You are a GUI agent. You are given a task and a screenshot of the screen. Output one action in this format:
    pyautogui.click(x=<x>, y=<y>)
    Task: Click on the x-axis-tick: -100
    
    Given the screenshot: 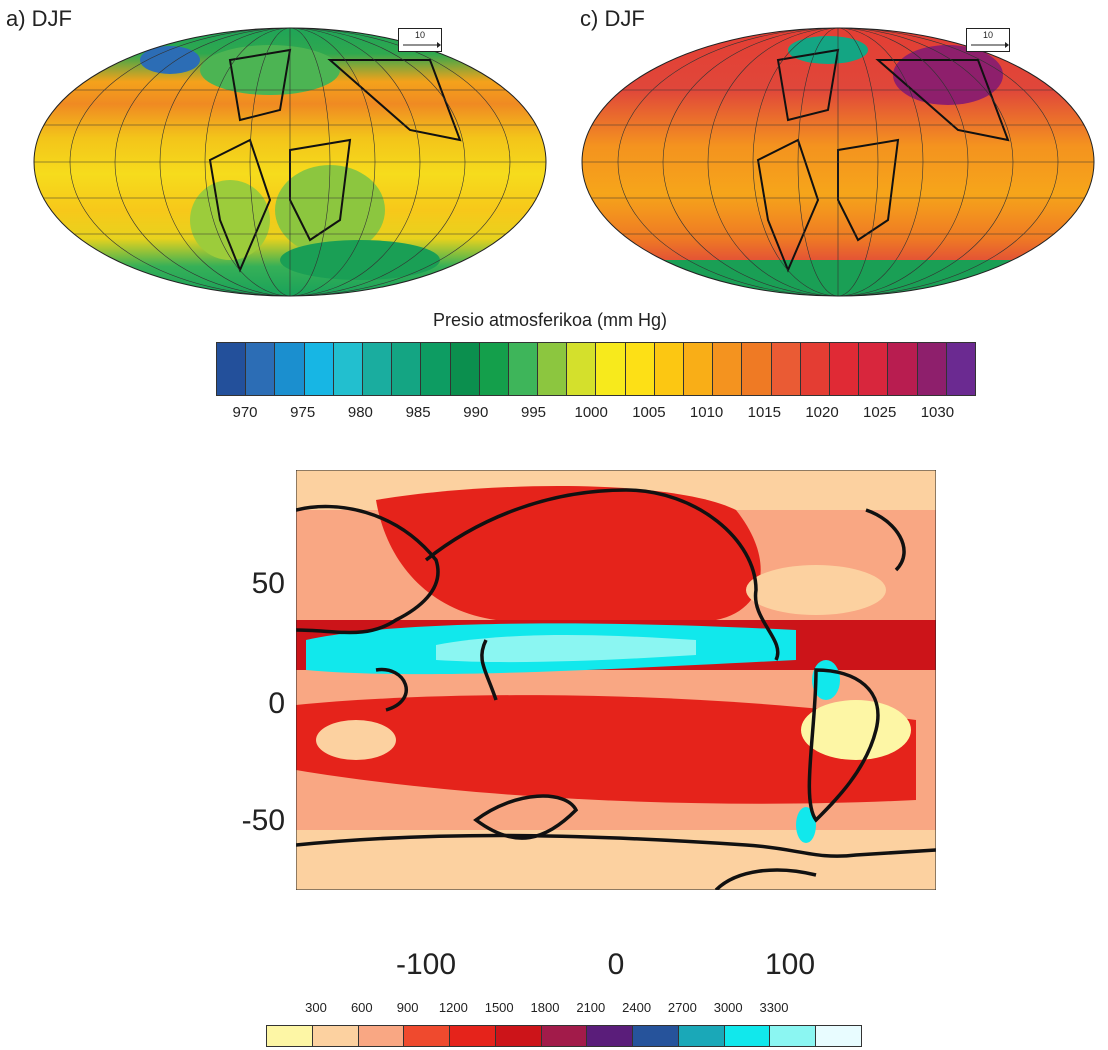 What is the action you would take?
    pyautogui.click(x=426, y=964)
    